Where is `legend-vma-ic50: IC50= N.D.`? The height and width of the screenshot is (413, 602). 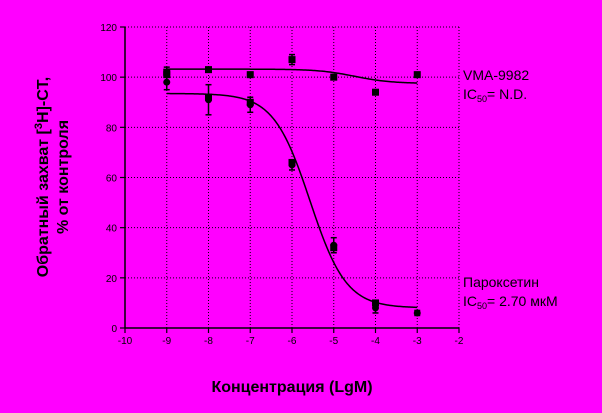 legend-vma-ic50: IC50= N.D. is located at coordinates (495, 95).